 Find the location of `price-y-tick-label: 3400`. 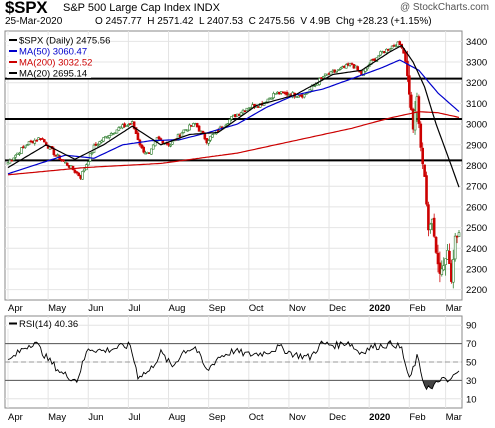

price-y-tick-label: 3400 is located at coordinates (476, 42).